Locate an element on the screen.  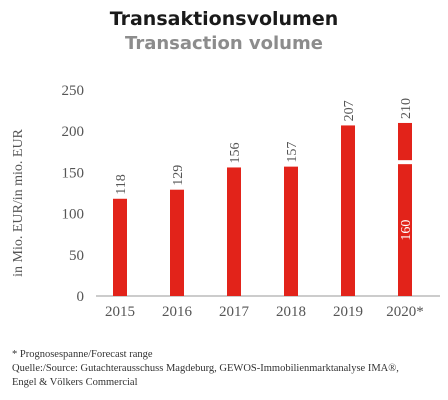
bar-2015 is located at coordinates (120, 247).